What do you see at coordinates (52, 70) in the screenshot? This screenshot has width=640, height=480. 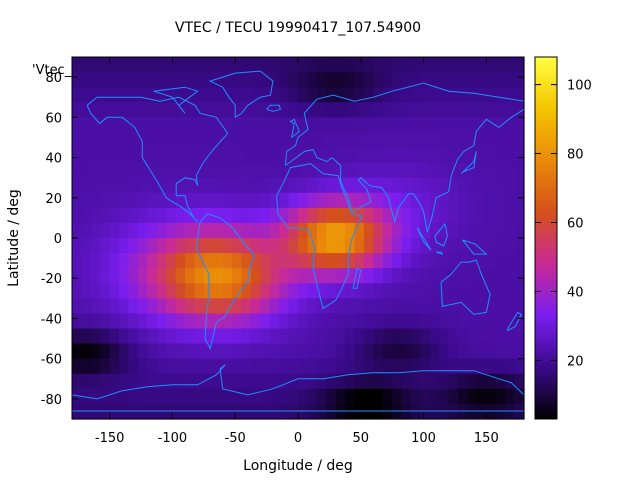 I see `key-label: 'Vtec_` at bounding box center [52, 70].